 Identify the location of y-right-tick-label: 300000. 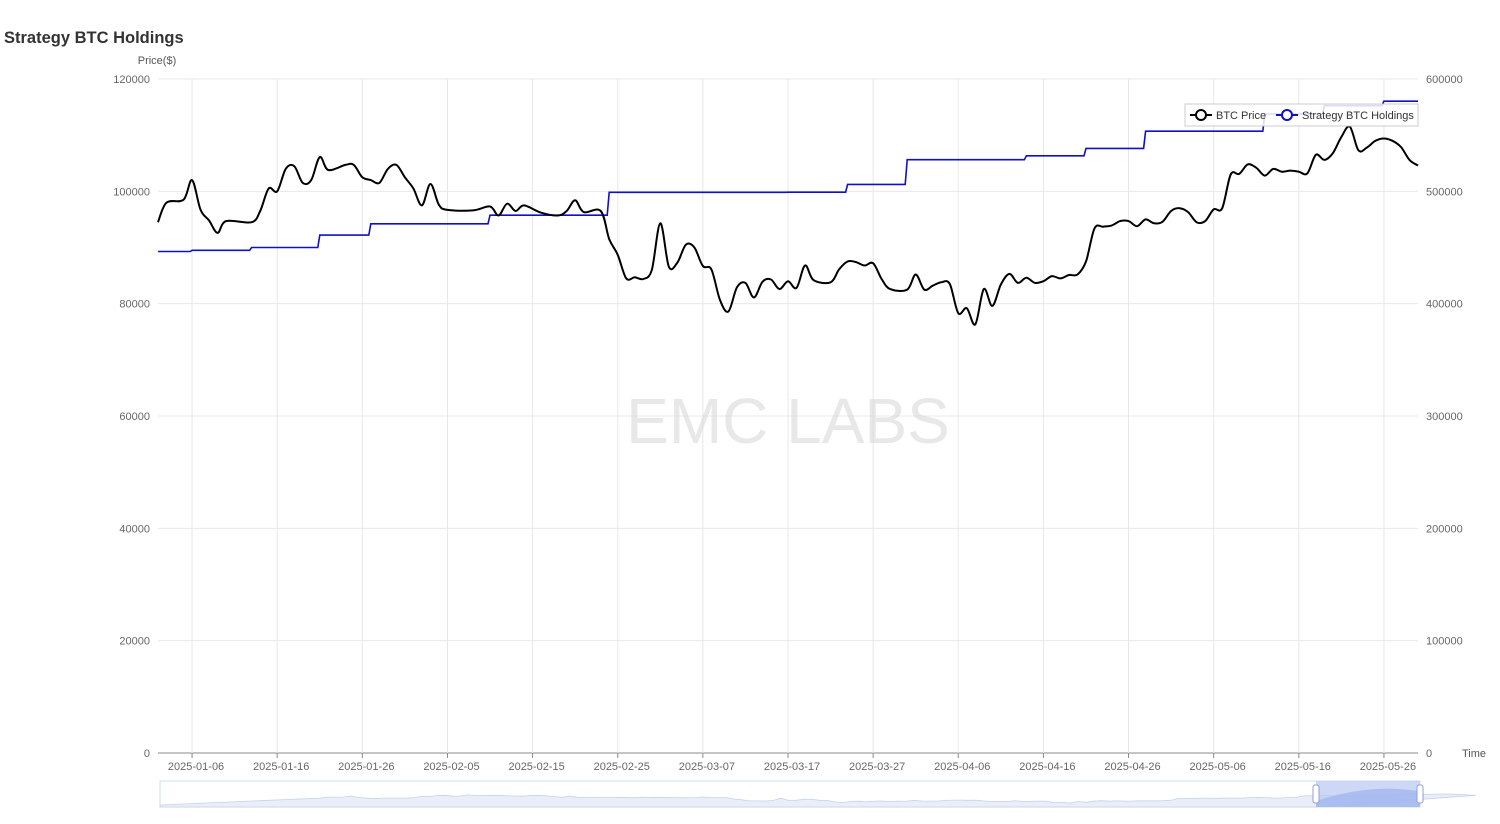
(1444, 417).